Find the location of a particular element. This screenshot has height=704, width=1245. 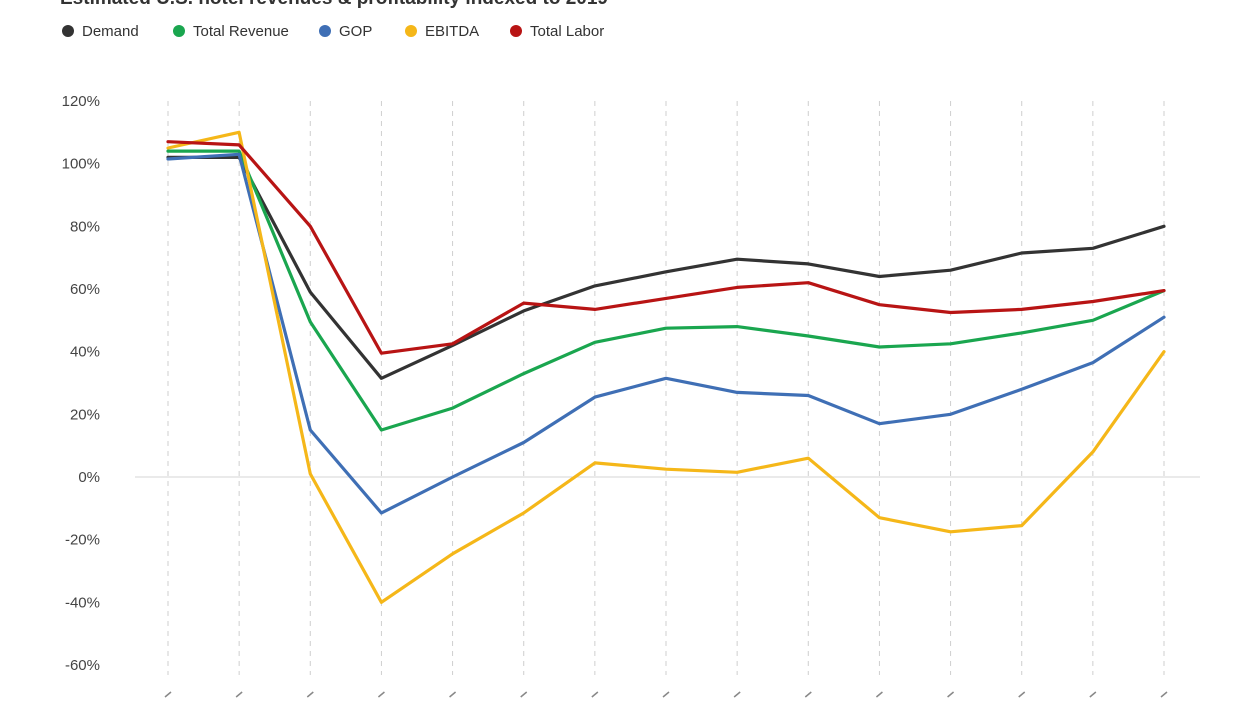

y-tick-label: 20% is located at coordinates (85, 414).